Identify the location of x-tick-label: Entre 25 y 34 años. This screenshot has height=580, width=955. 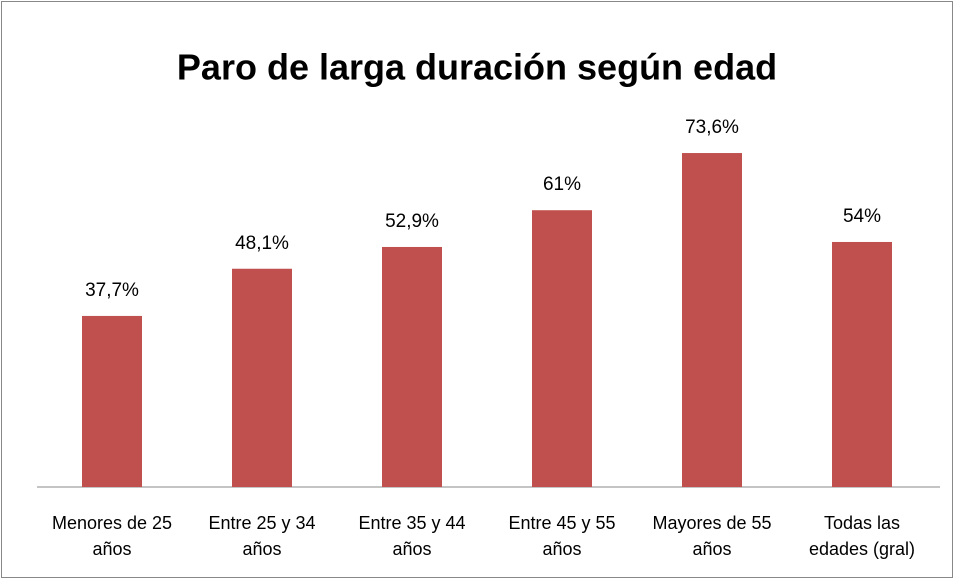
(262, 536).